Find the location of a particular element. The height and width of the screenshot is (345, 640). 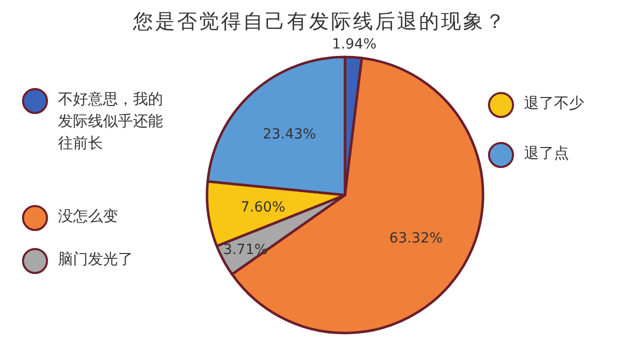

data-label: 1.94% is located at coordinates (354, 44).